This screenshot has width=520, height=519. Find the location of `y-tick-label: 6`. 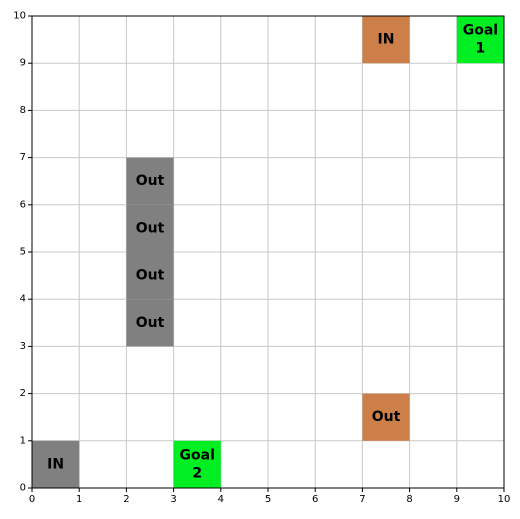

y-tick-label: 6 is located at coordinates (23, 204).